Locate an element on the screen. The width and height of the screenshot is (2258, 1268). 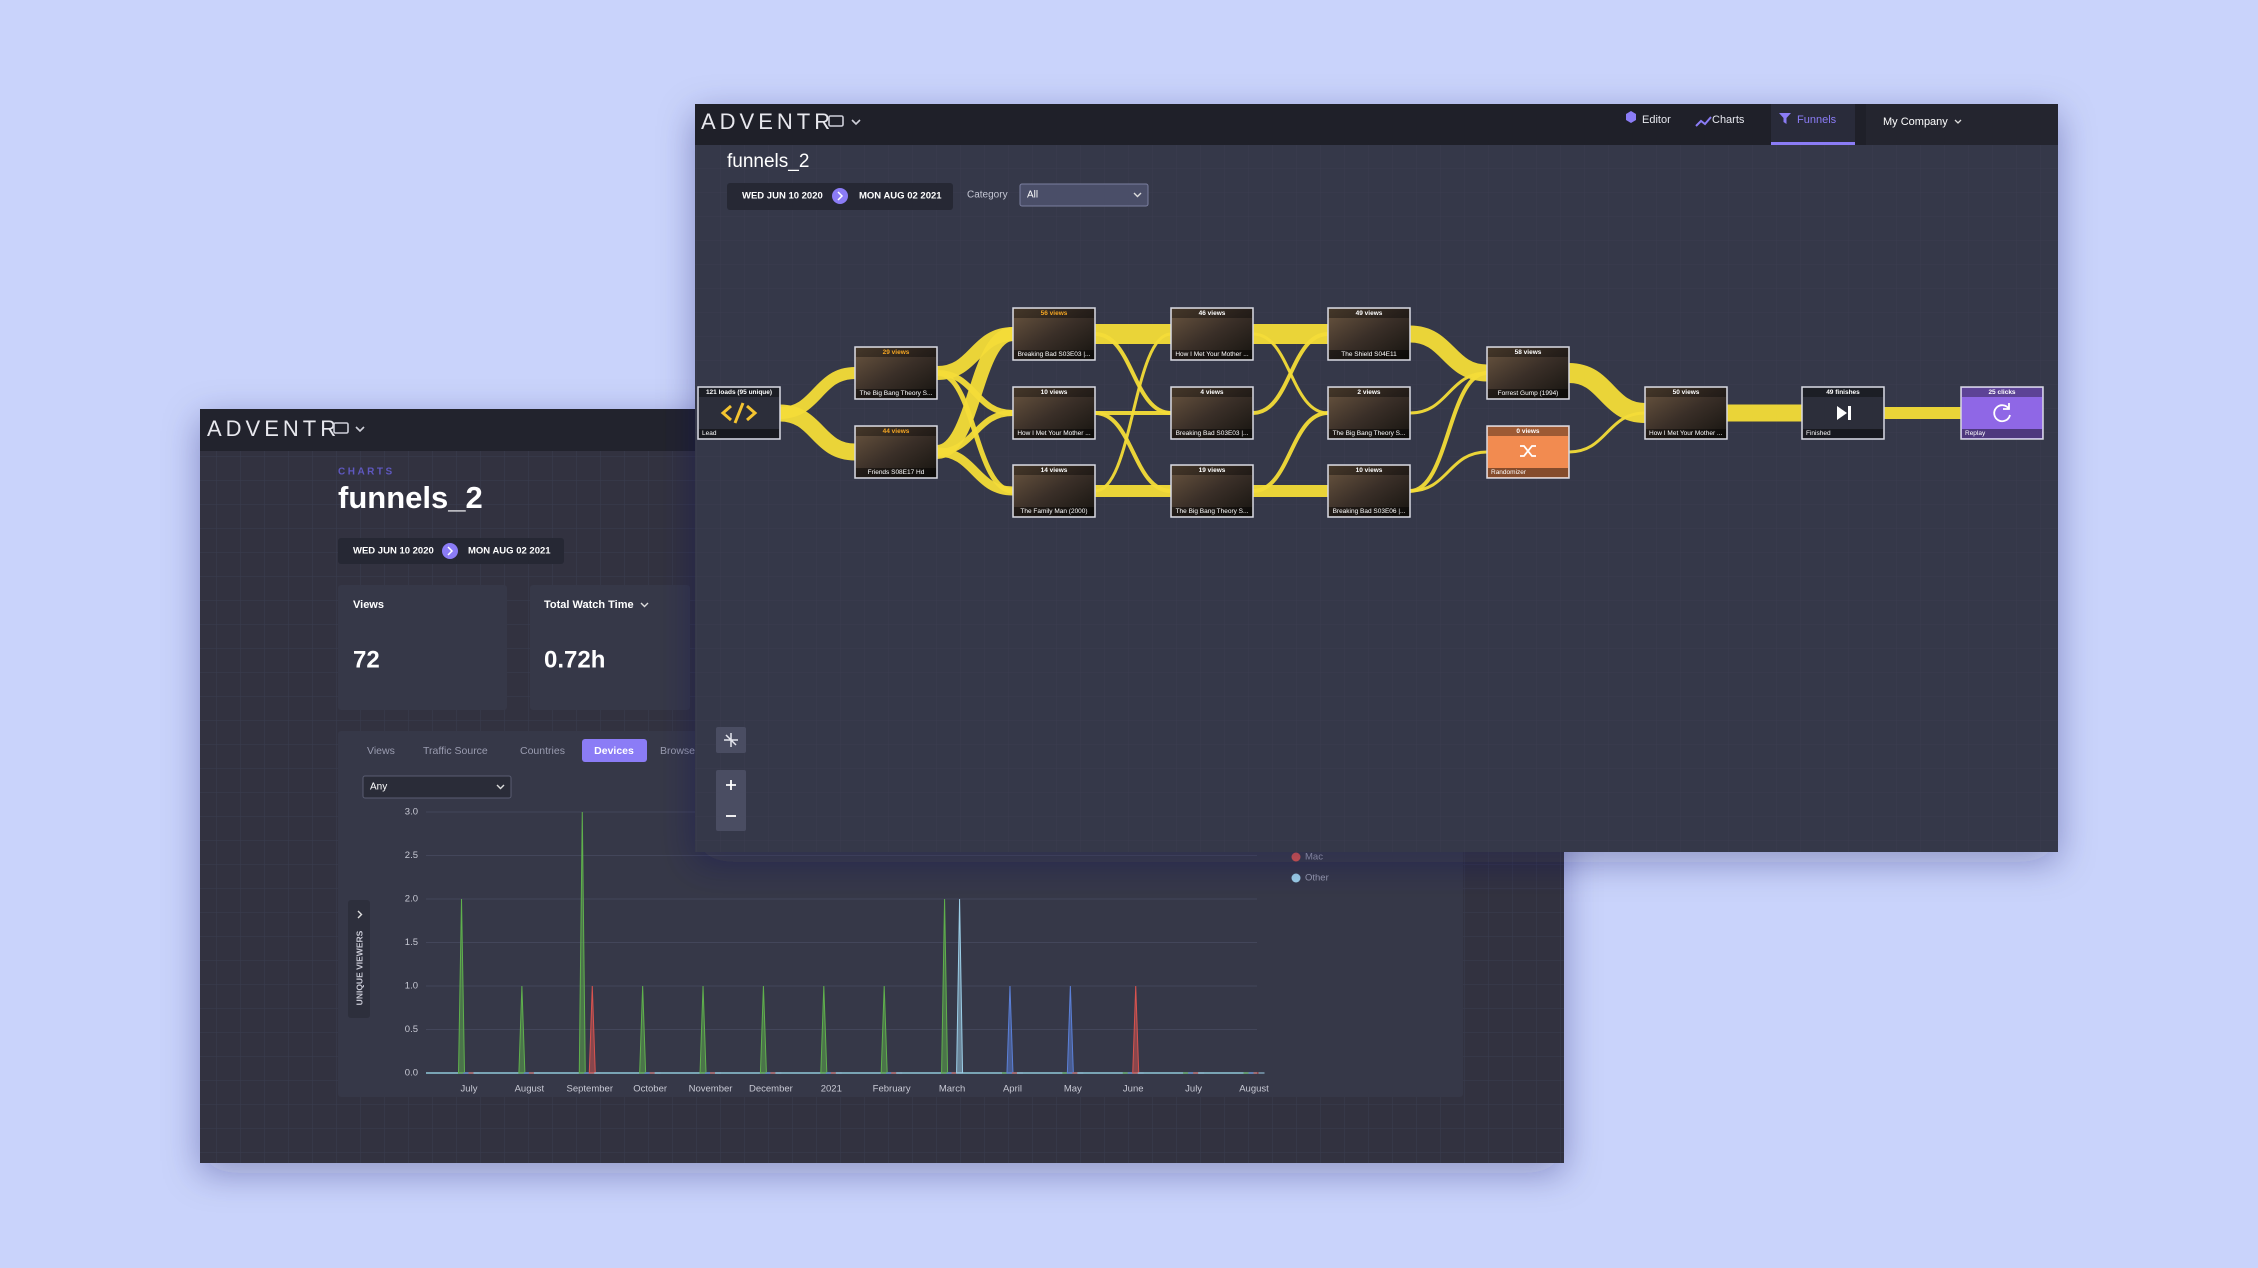
x-tick-label: May is located at coordinates (1073, 1089).